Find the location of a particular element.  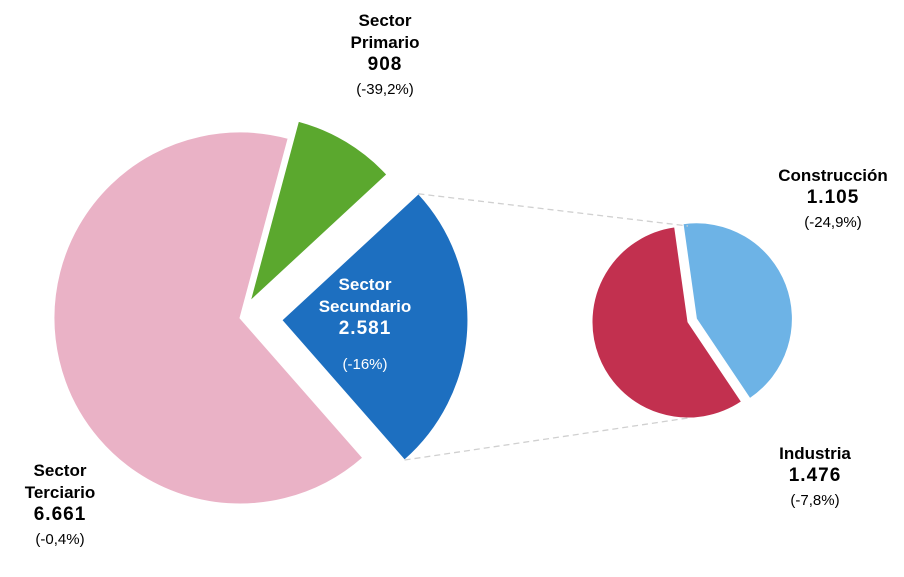

slice-label: Construcción 1.105 (-24,9%) is located at coordinates (831, 199).